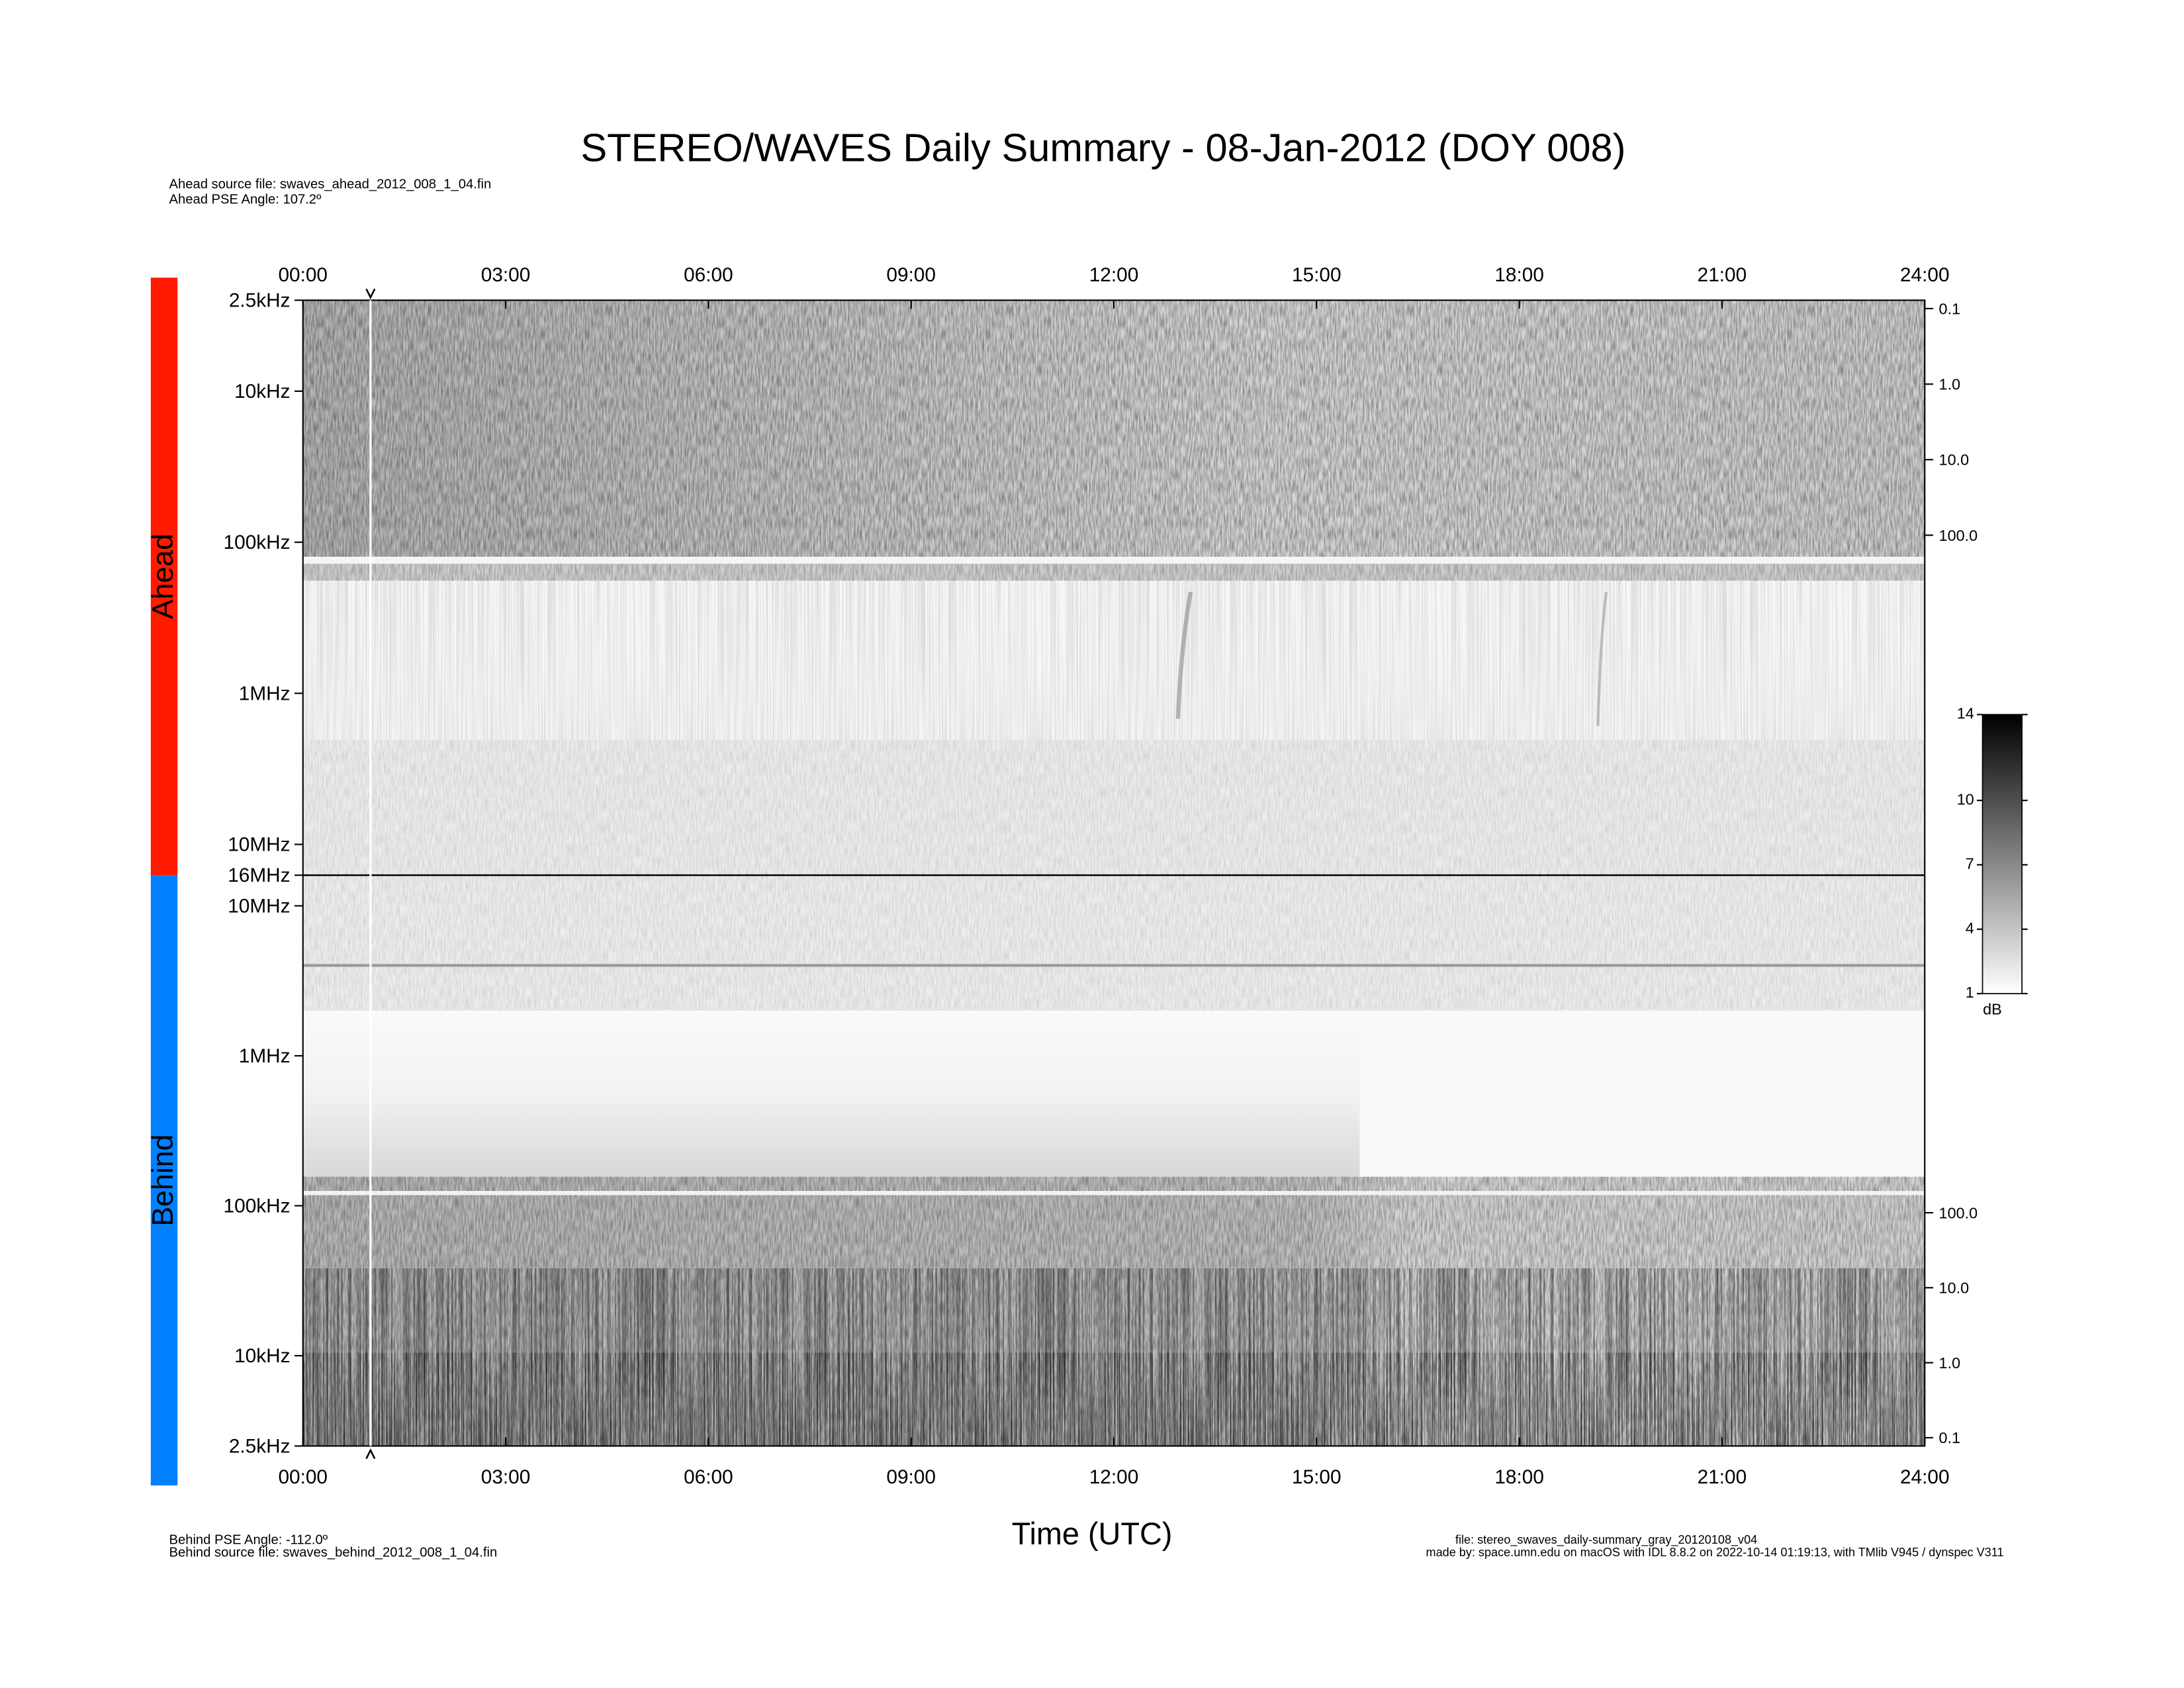 The height and width of the screenshot is (1688, 2184). I want to click on panel-name: Behind, so click(163, 1181).